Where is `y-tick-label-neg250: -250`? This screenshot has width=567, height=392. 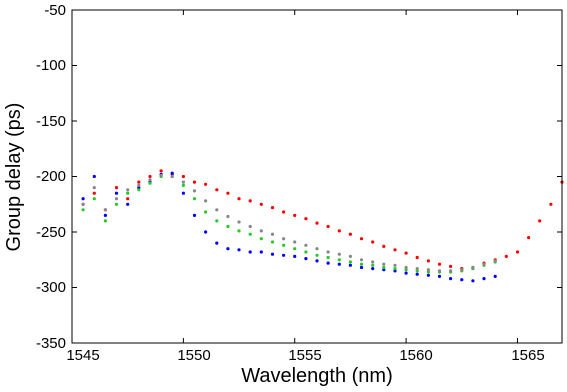
y-tick-label-neg250: -250 is located at coordinates (51, 232).